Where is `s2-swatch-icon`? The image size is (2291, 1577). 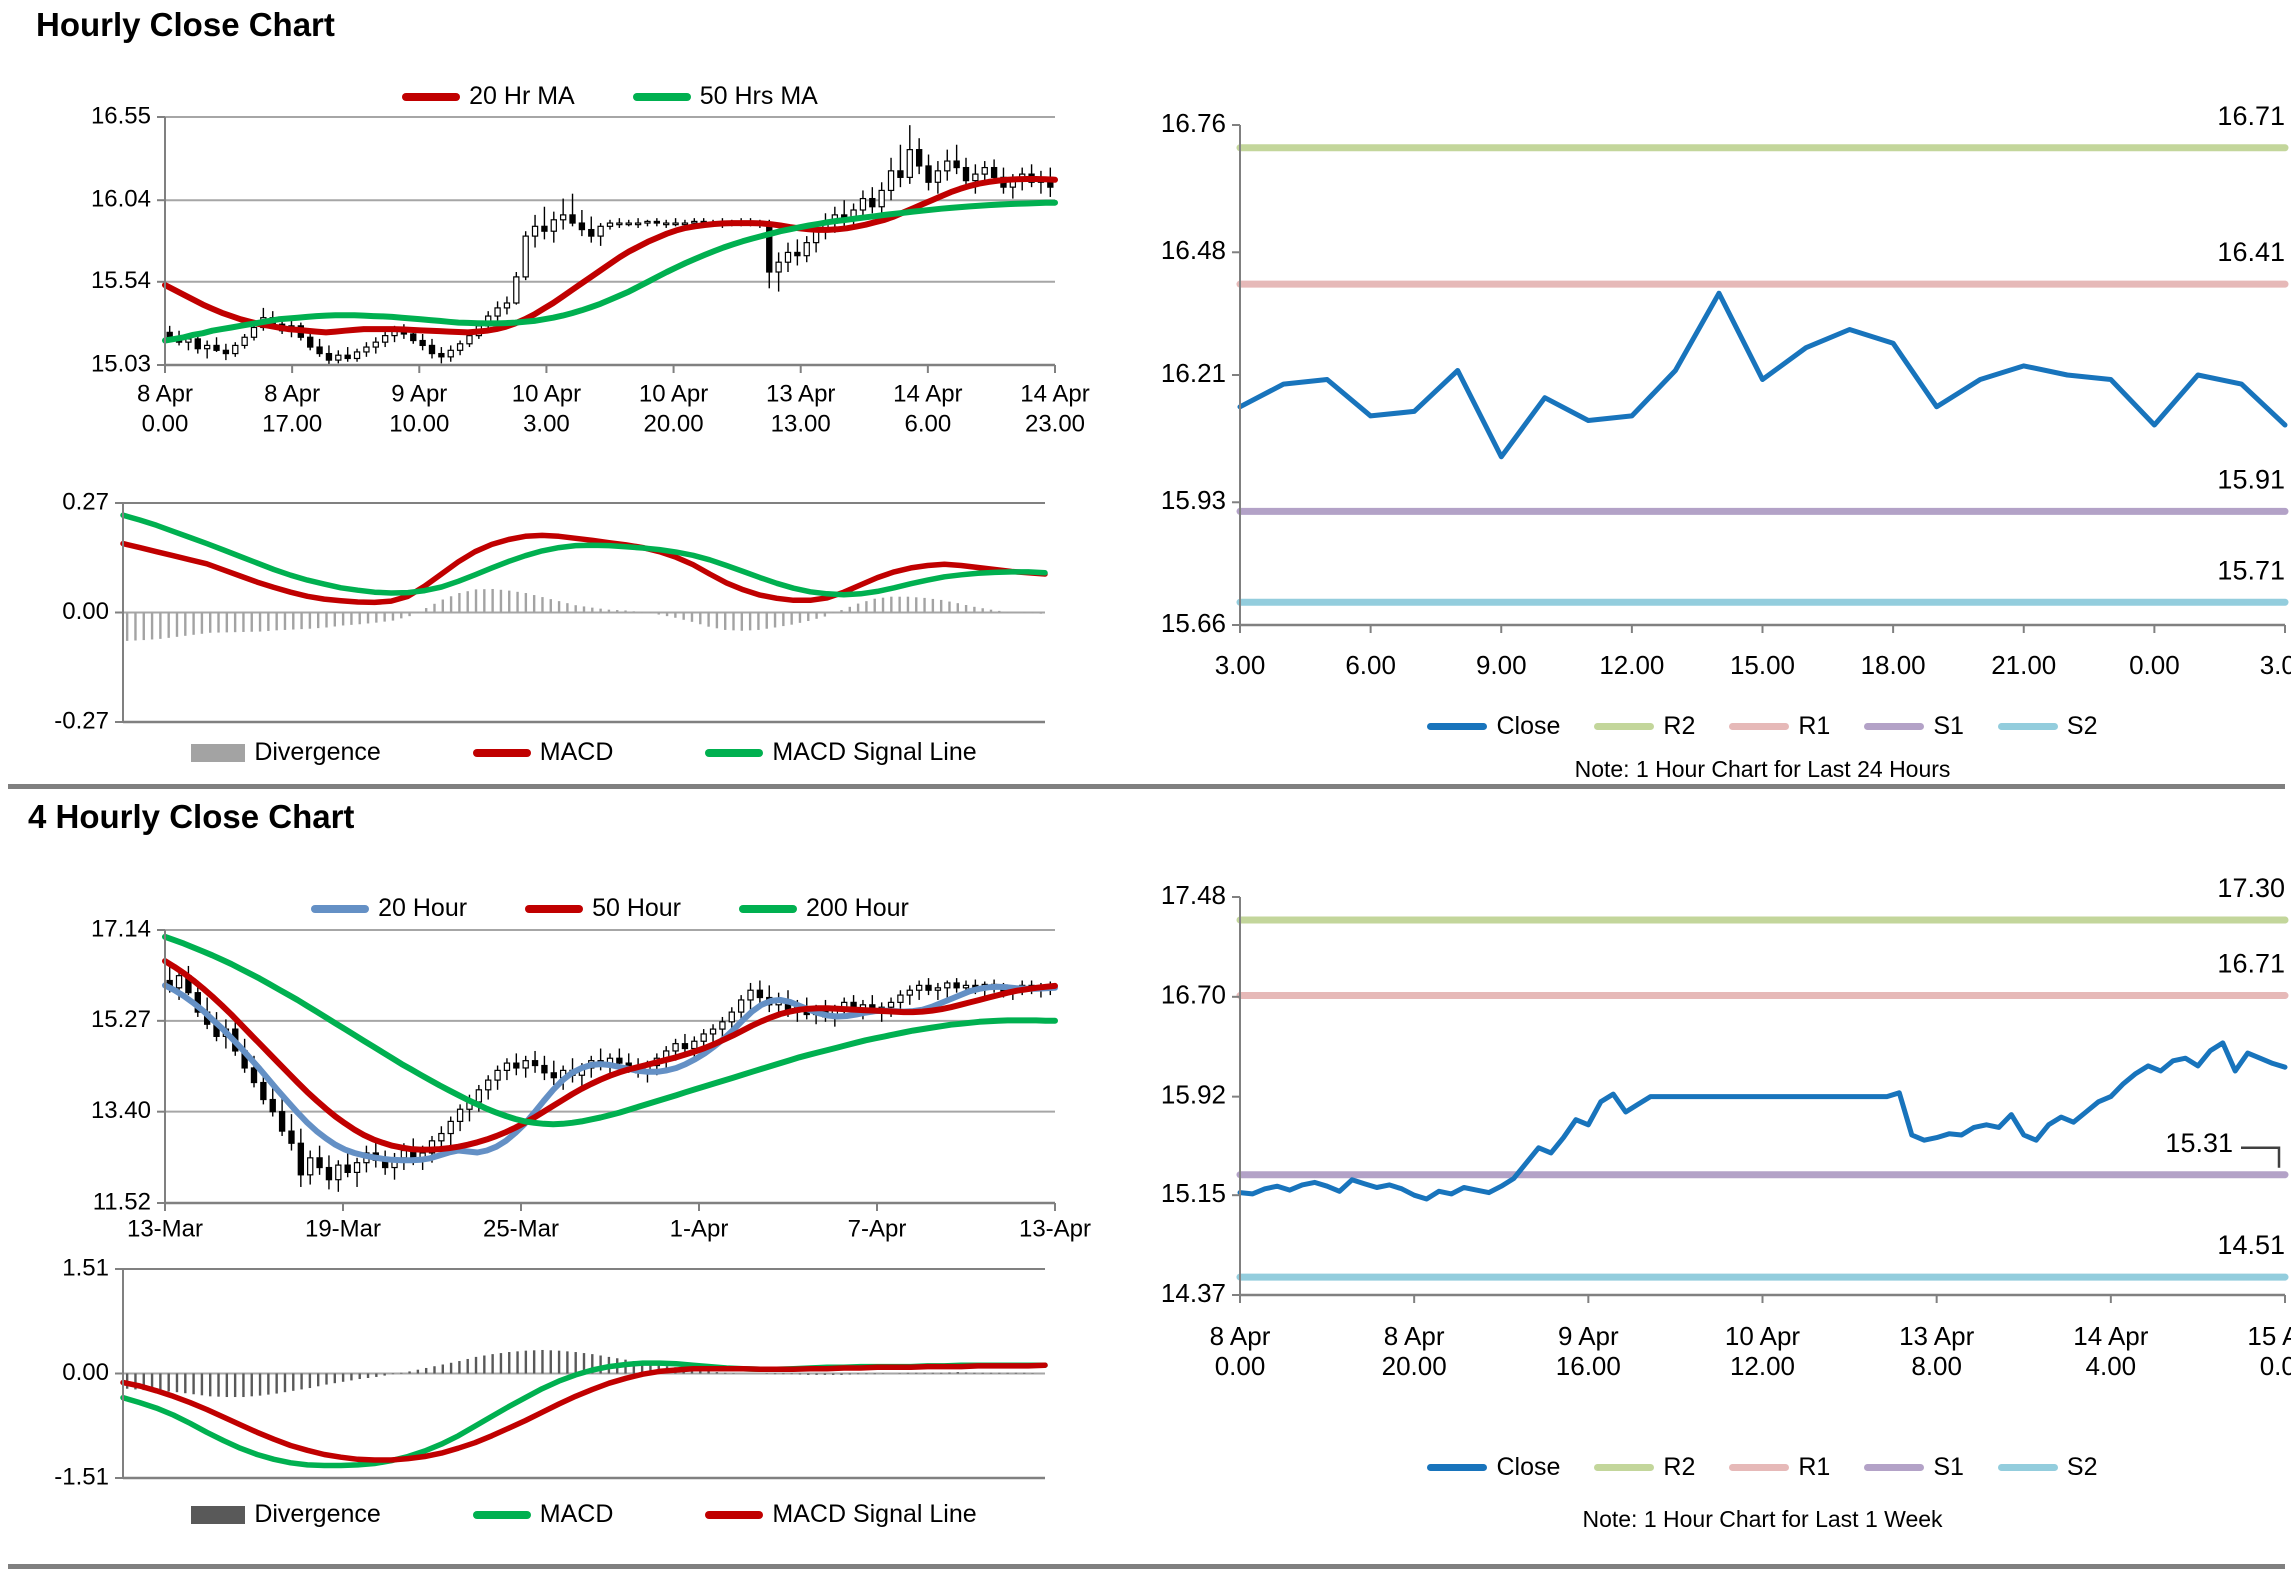
s2-swatch-icon is located at coordinates (2027, 726).